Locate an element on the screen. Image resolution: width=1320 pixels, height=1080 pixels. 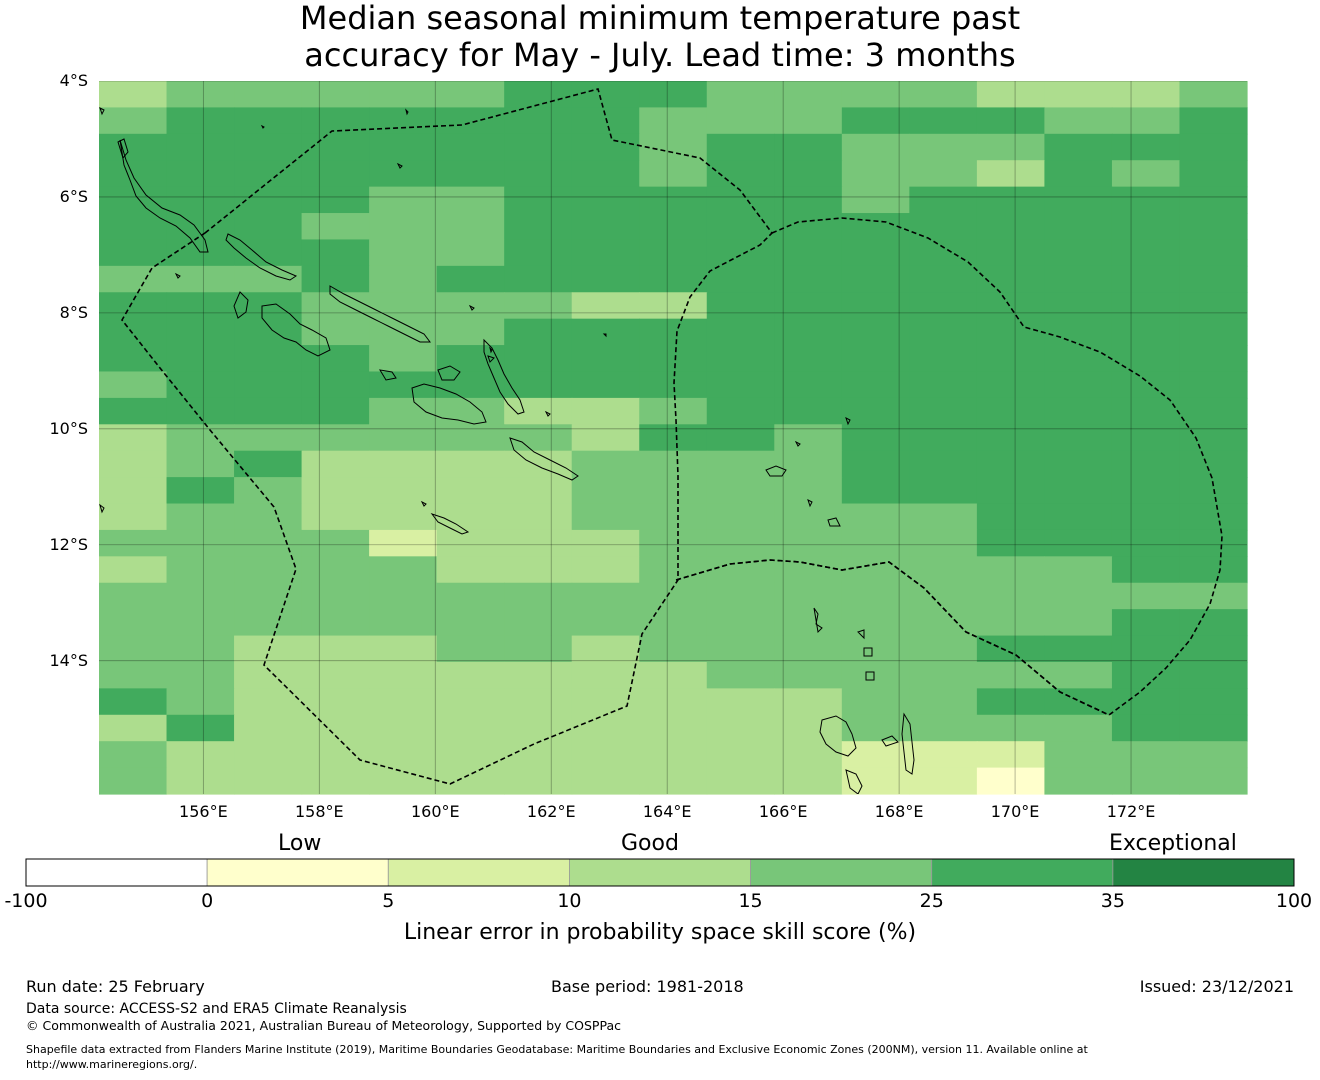
santa-isabel-island is located at coordinates (380, 314).